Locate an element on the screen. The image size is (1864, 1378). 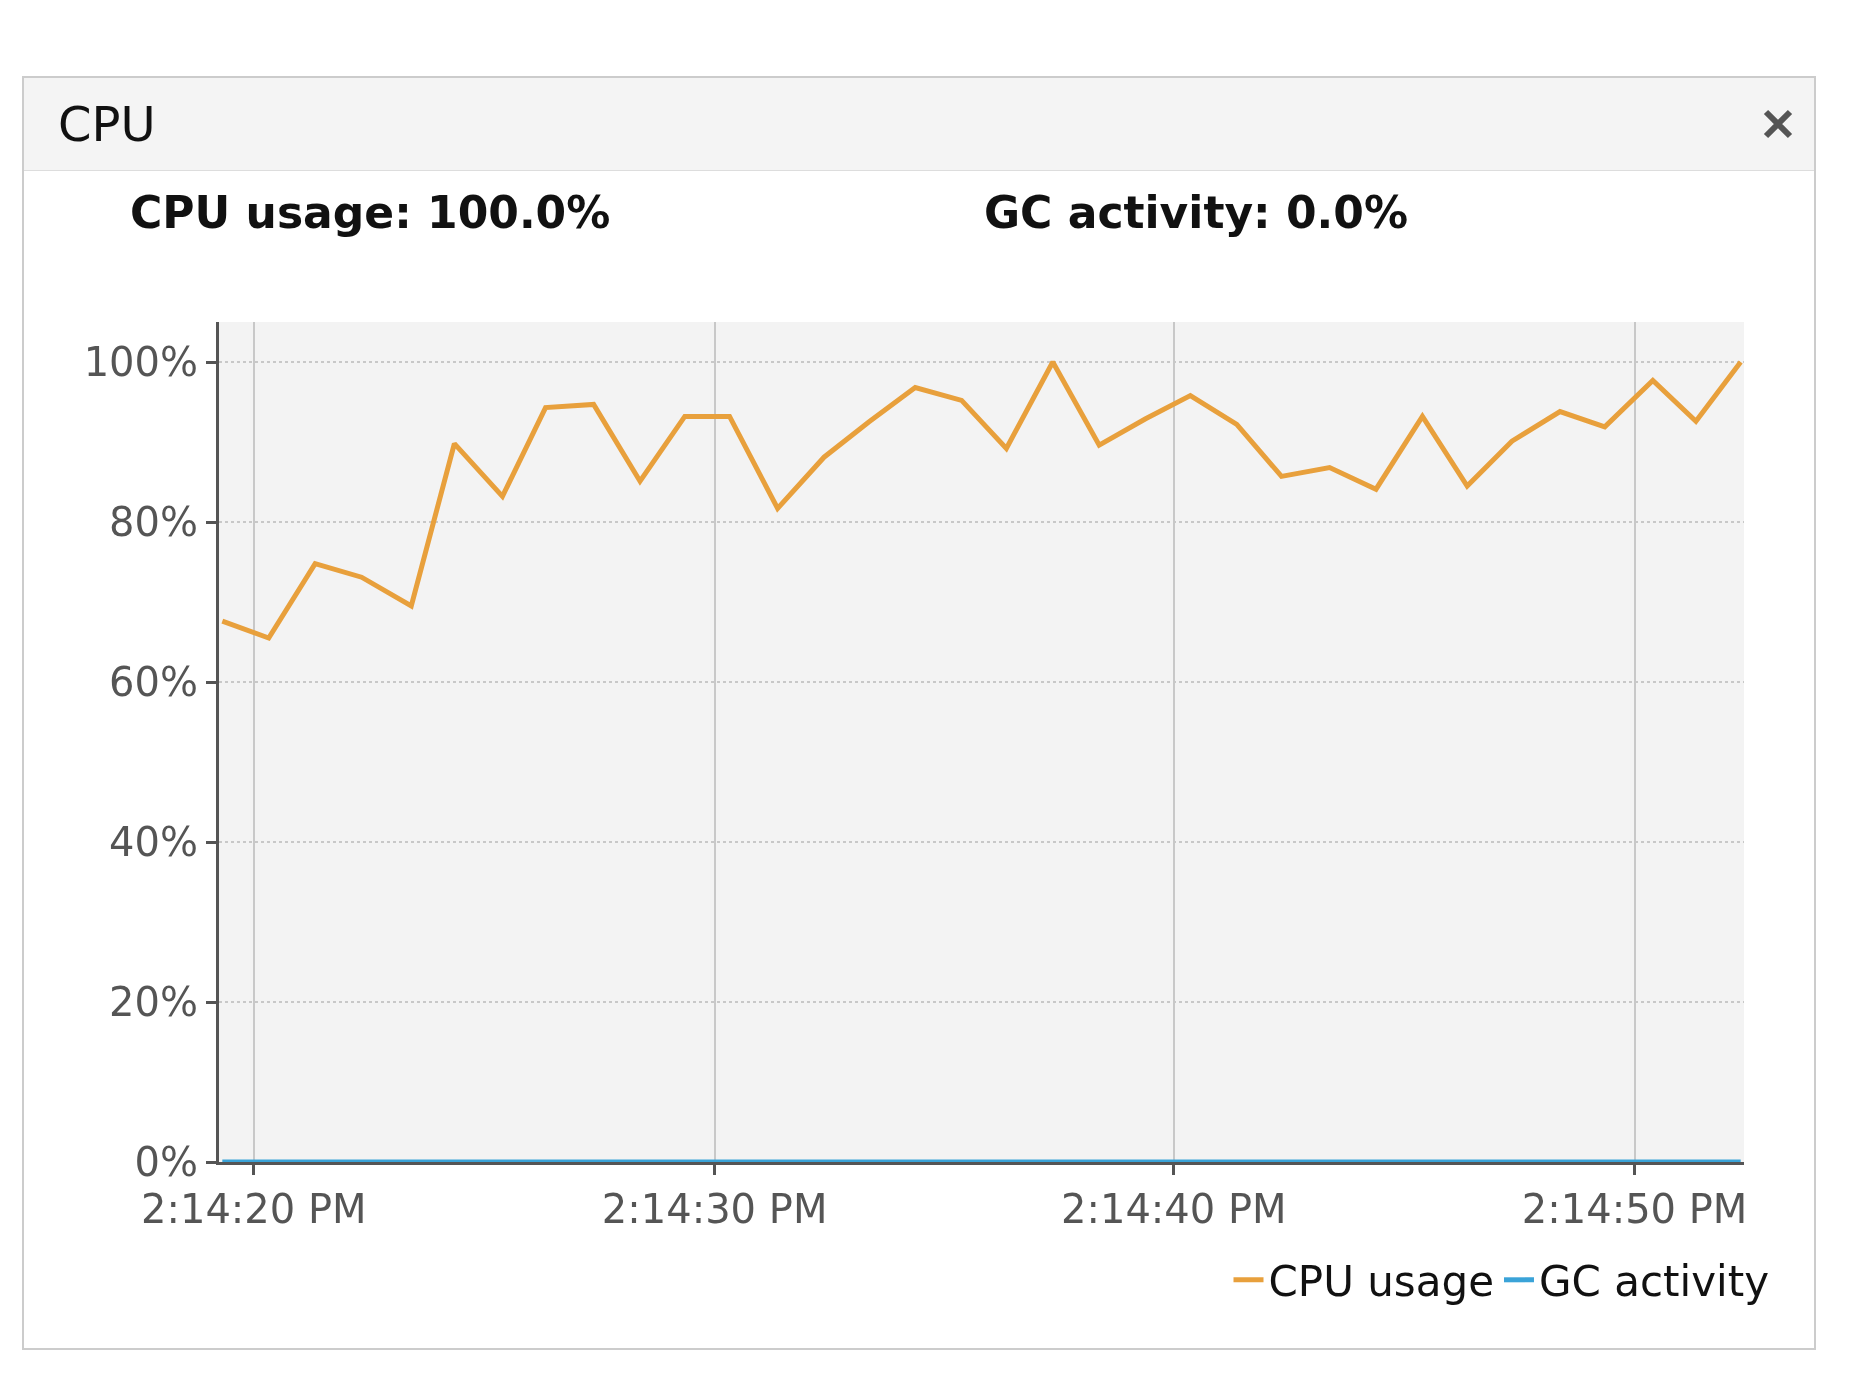
text: GC activity: 0.0% is located at coordinates (1196, 212).